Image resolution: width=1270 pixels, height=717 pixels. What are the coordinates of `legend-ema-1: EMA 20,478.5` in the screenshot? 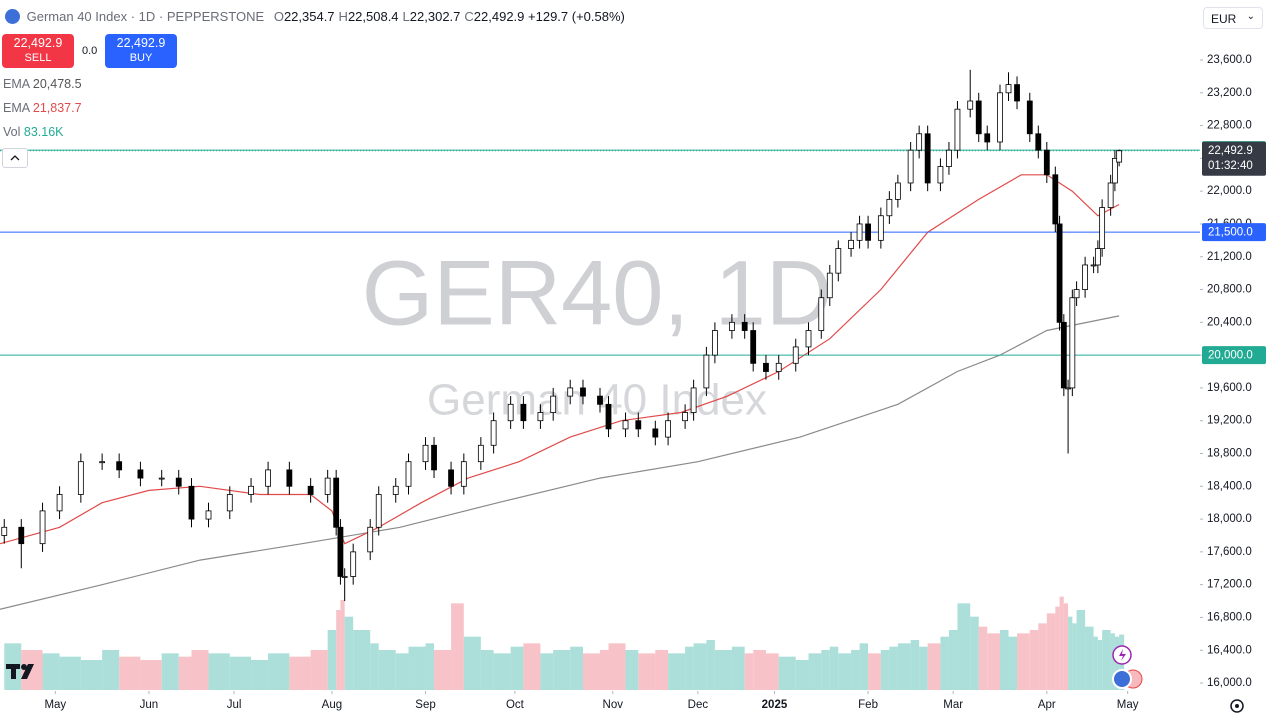 It's located at (42, 84).